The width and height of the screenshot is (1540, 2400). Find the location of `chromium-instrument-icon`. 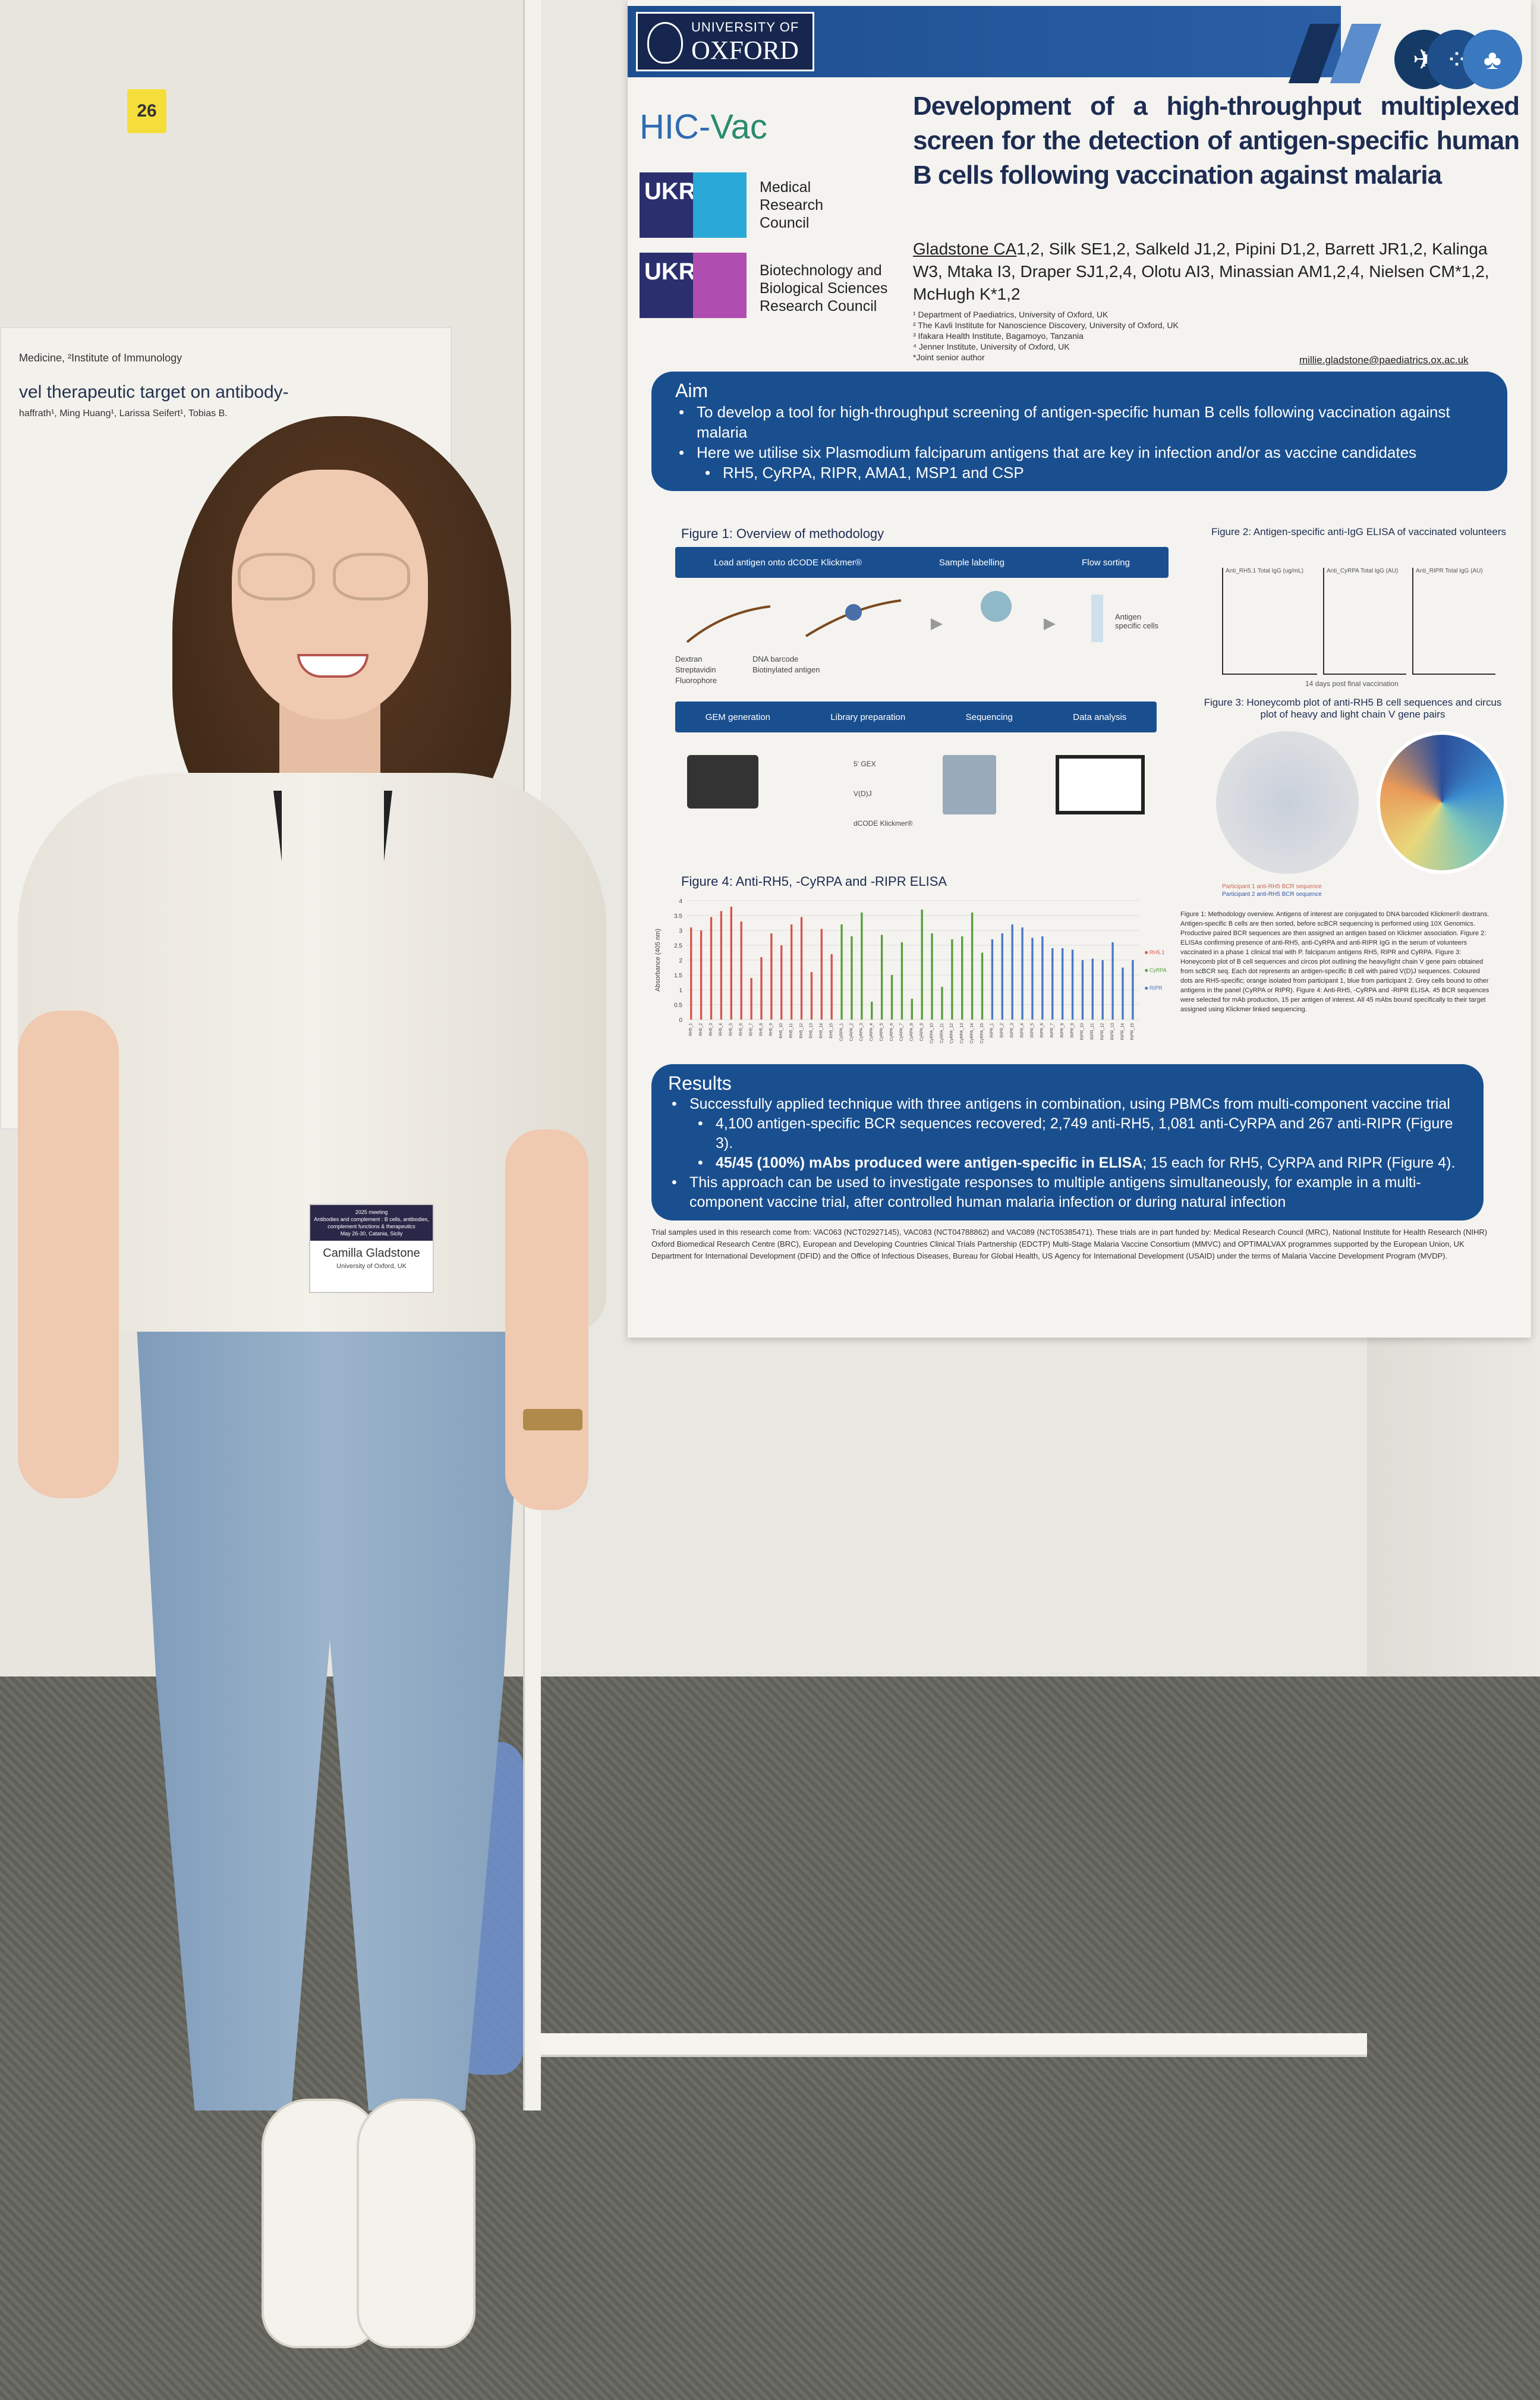

chromium-instrument-icon is located at coordinates (722, 782).